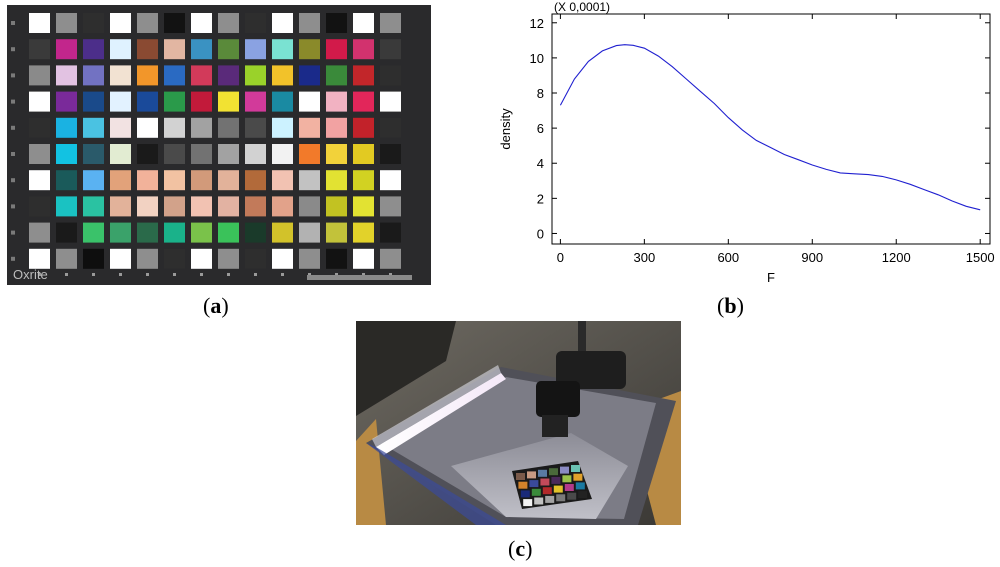 This screenshot has height=567, width=1000. Describe the element at coordinates (560, 257) in the screenshot. I see `x-tick-label: 0` at that location.